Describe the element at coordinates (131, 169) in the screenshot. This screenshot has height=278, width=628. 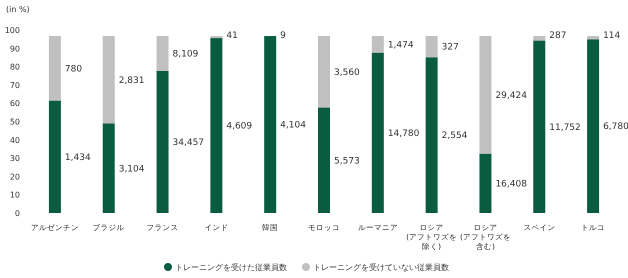
I see `annotation: 3,104` at that location.